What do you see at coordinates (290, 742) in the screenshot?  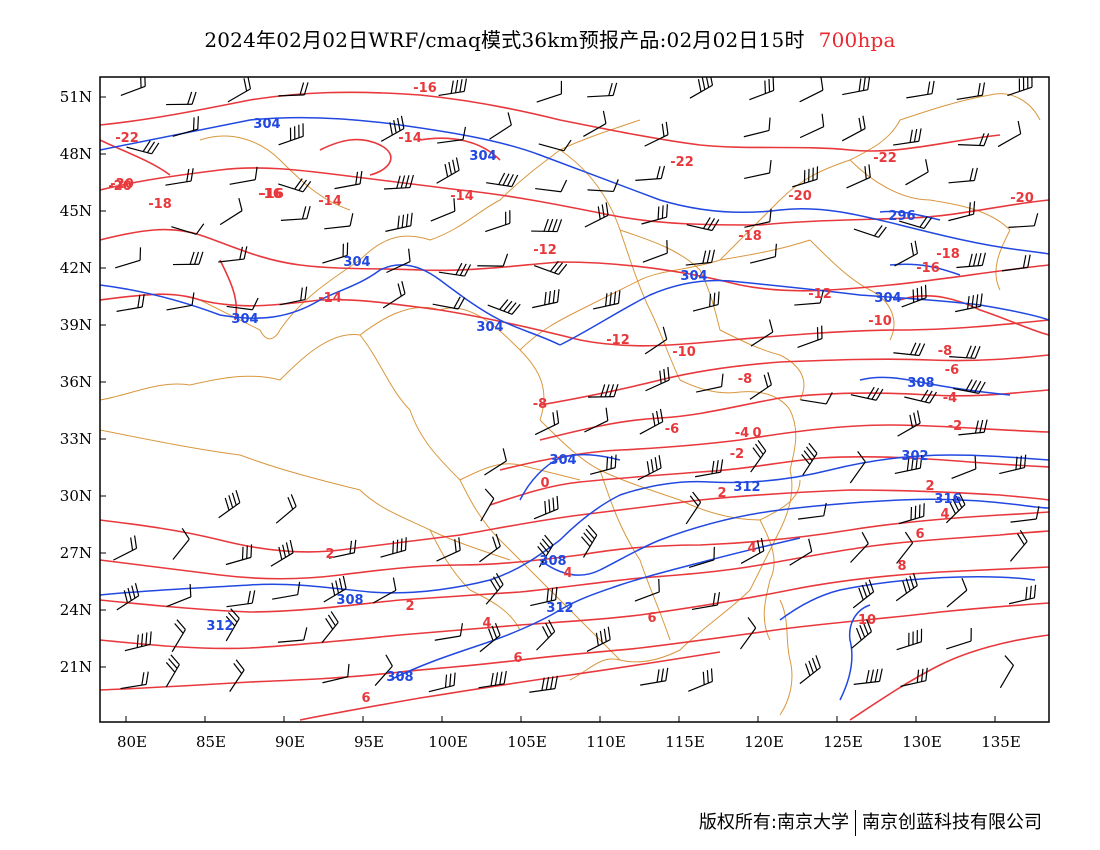 I see `lon-tick-label: 90E` at bounding box center [290, 742].